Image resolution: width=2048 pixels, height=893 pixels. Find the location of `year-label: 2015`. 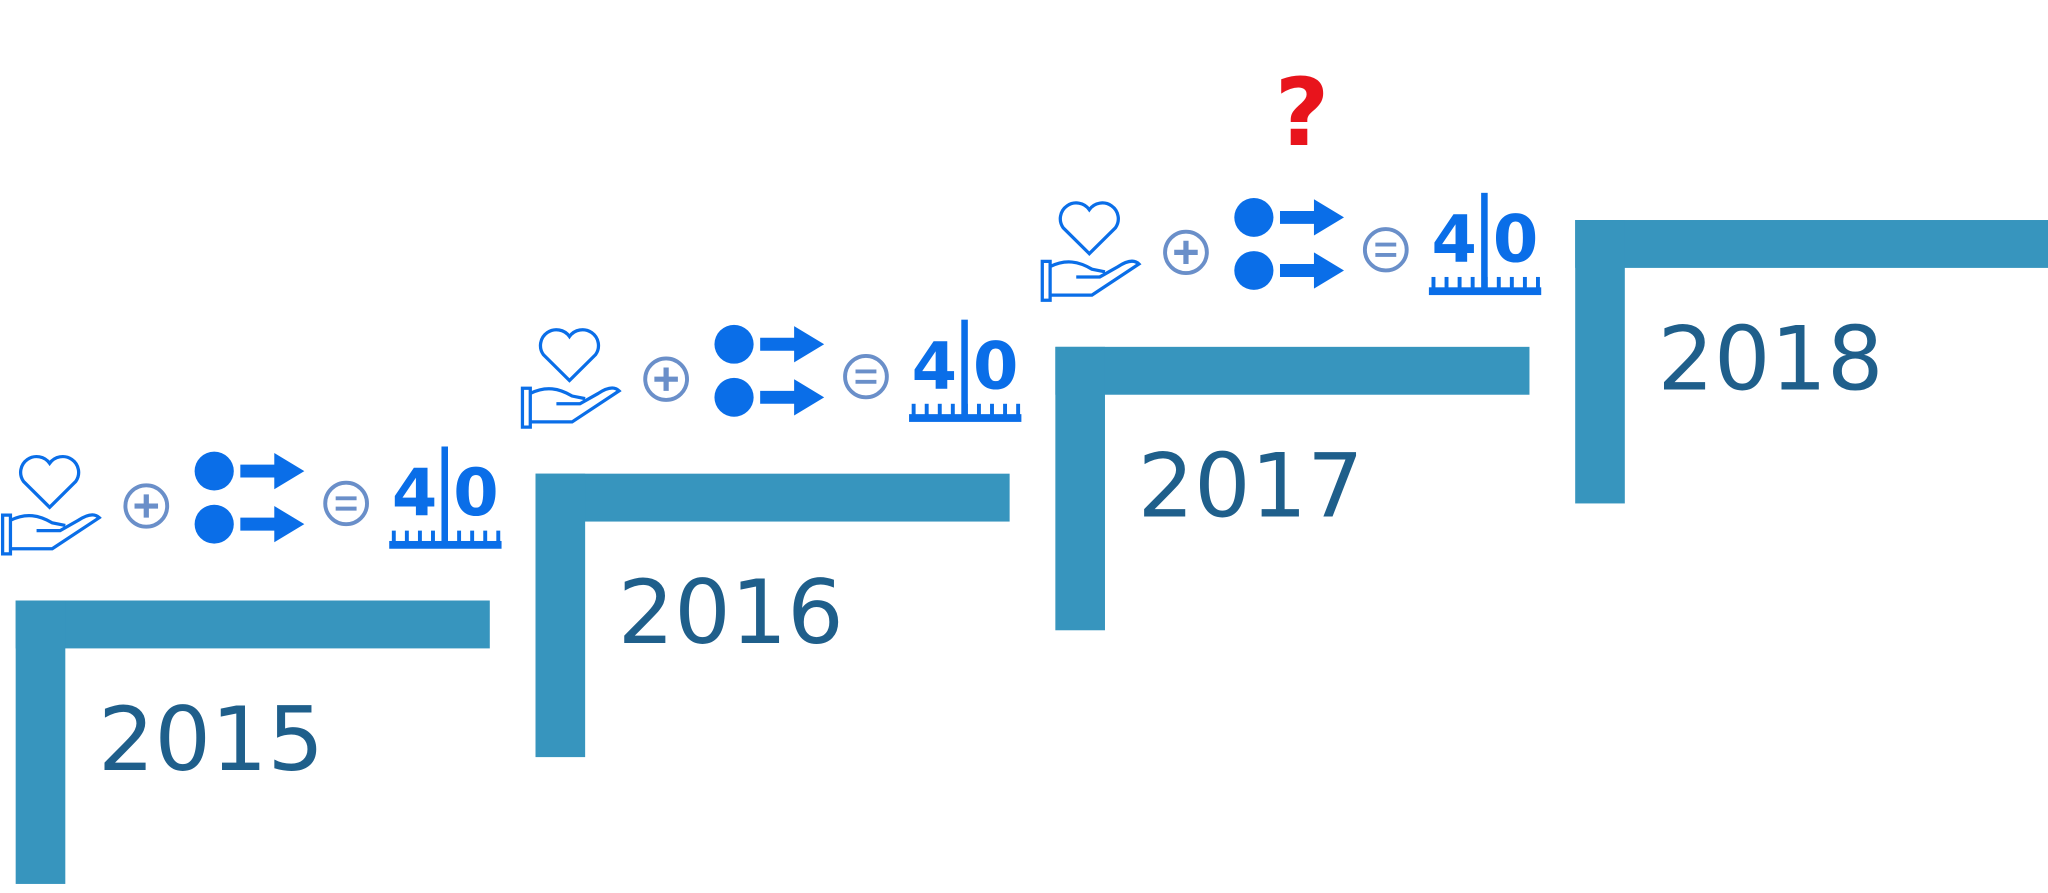

year-label: 2015 is located at coordinates (211, 739).